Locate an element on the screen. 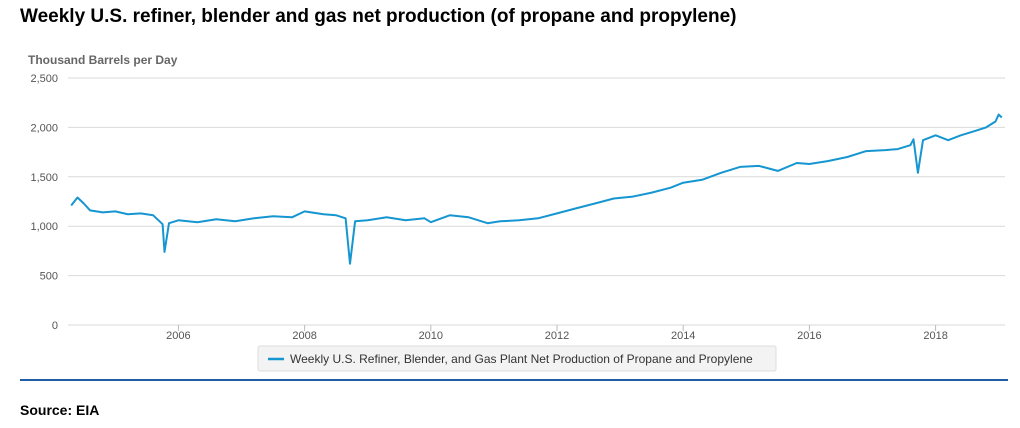 This screenshot has width=1020, height=428. y-tick-label: 1,500 is located at coordinates (44, 178).